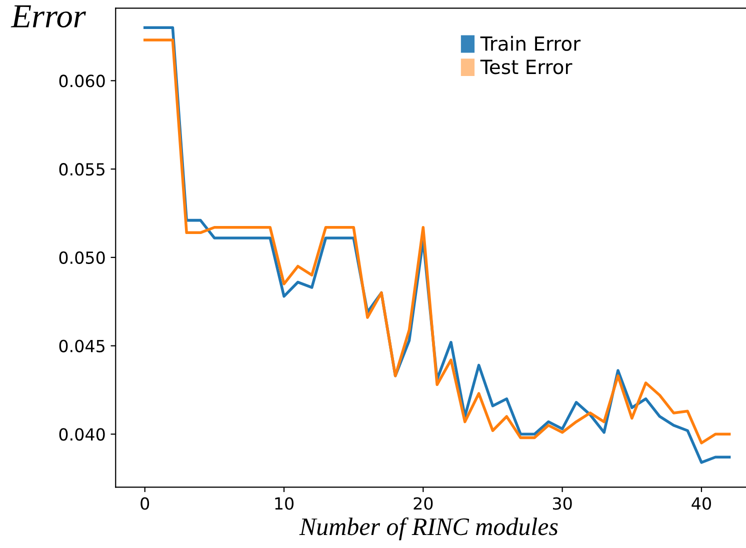 This screenshot has width=746, height=548. What do you see at coordinates (82, 81) in the screenshot?
I see `y-tick-label: 0.060` at bounding box center [82, 81].